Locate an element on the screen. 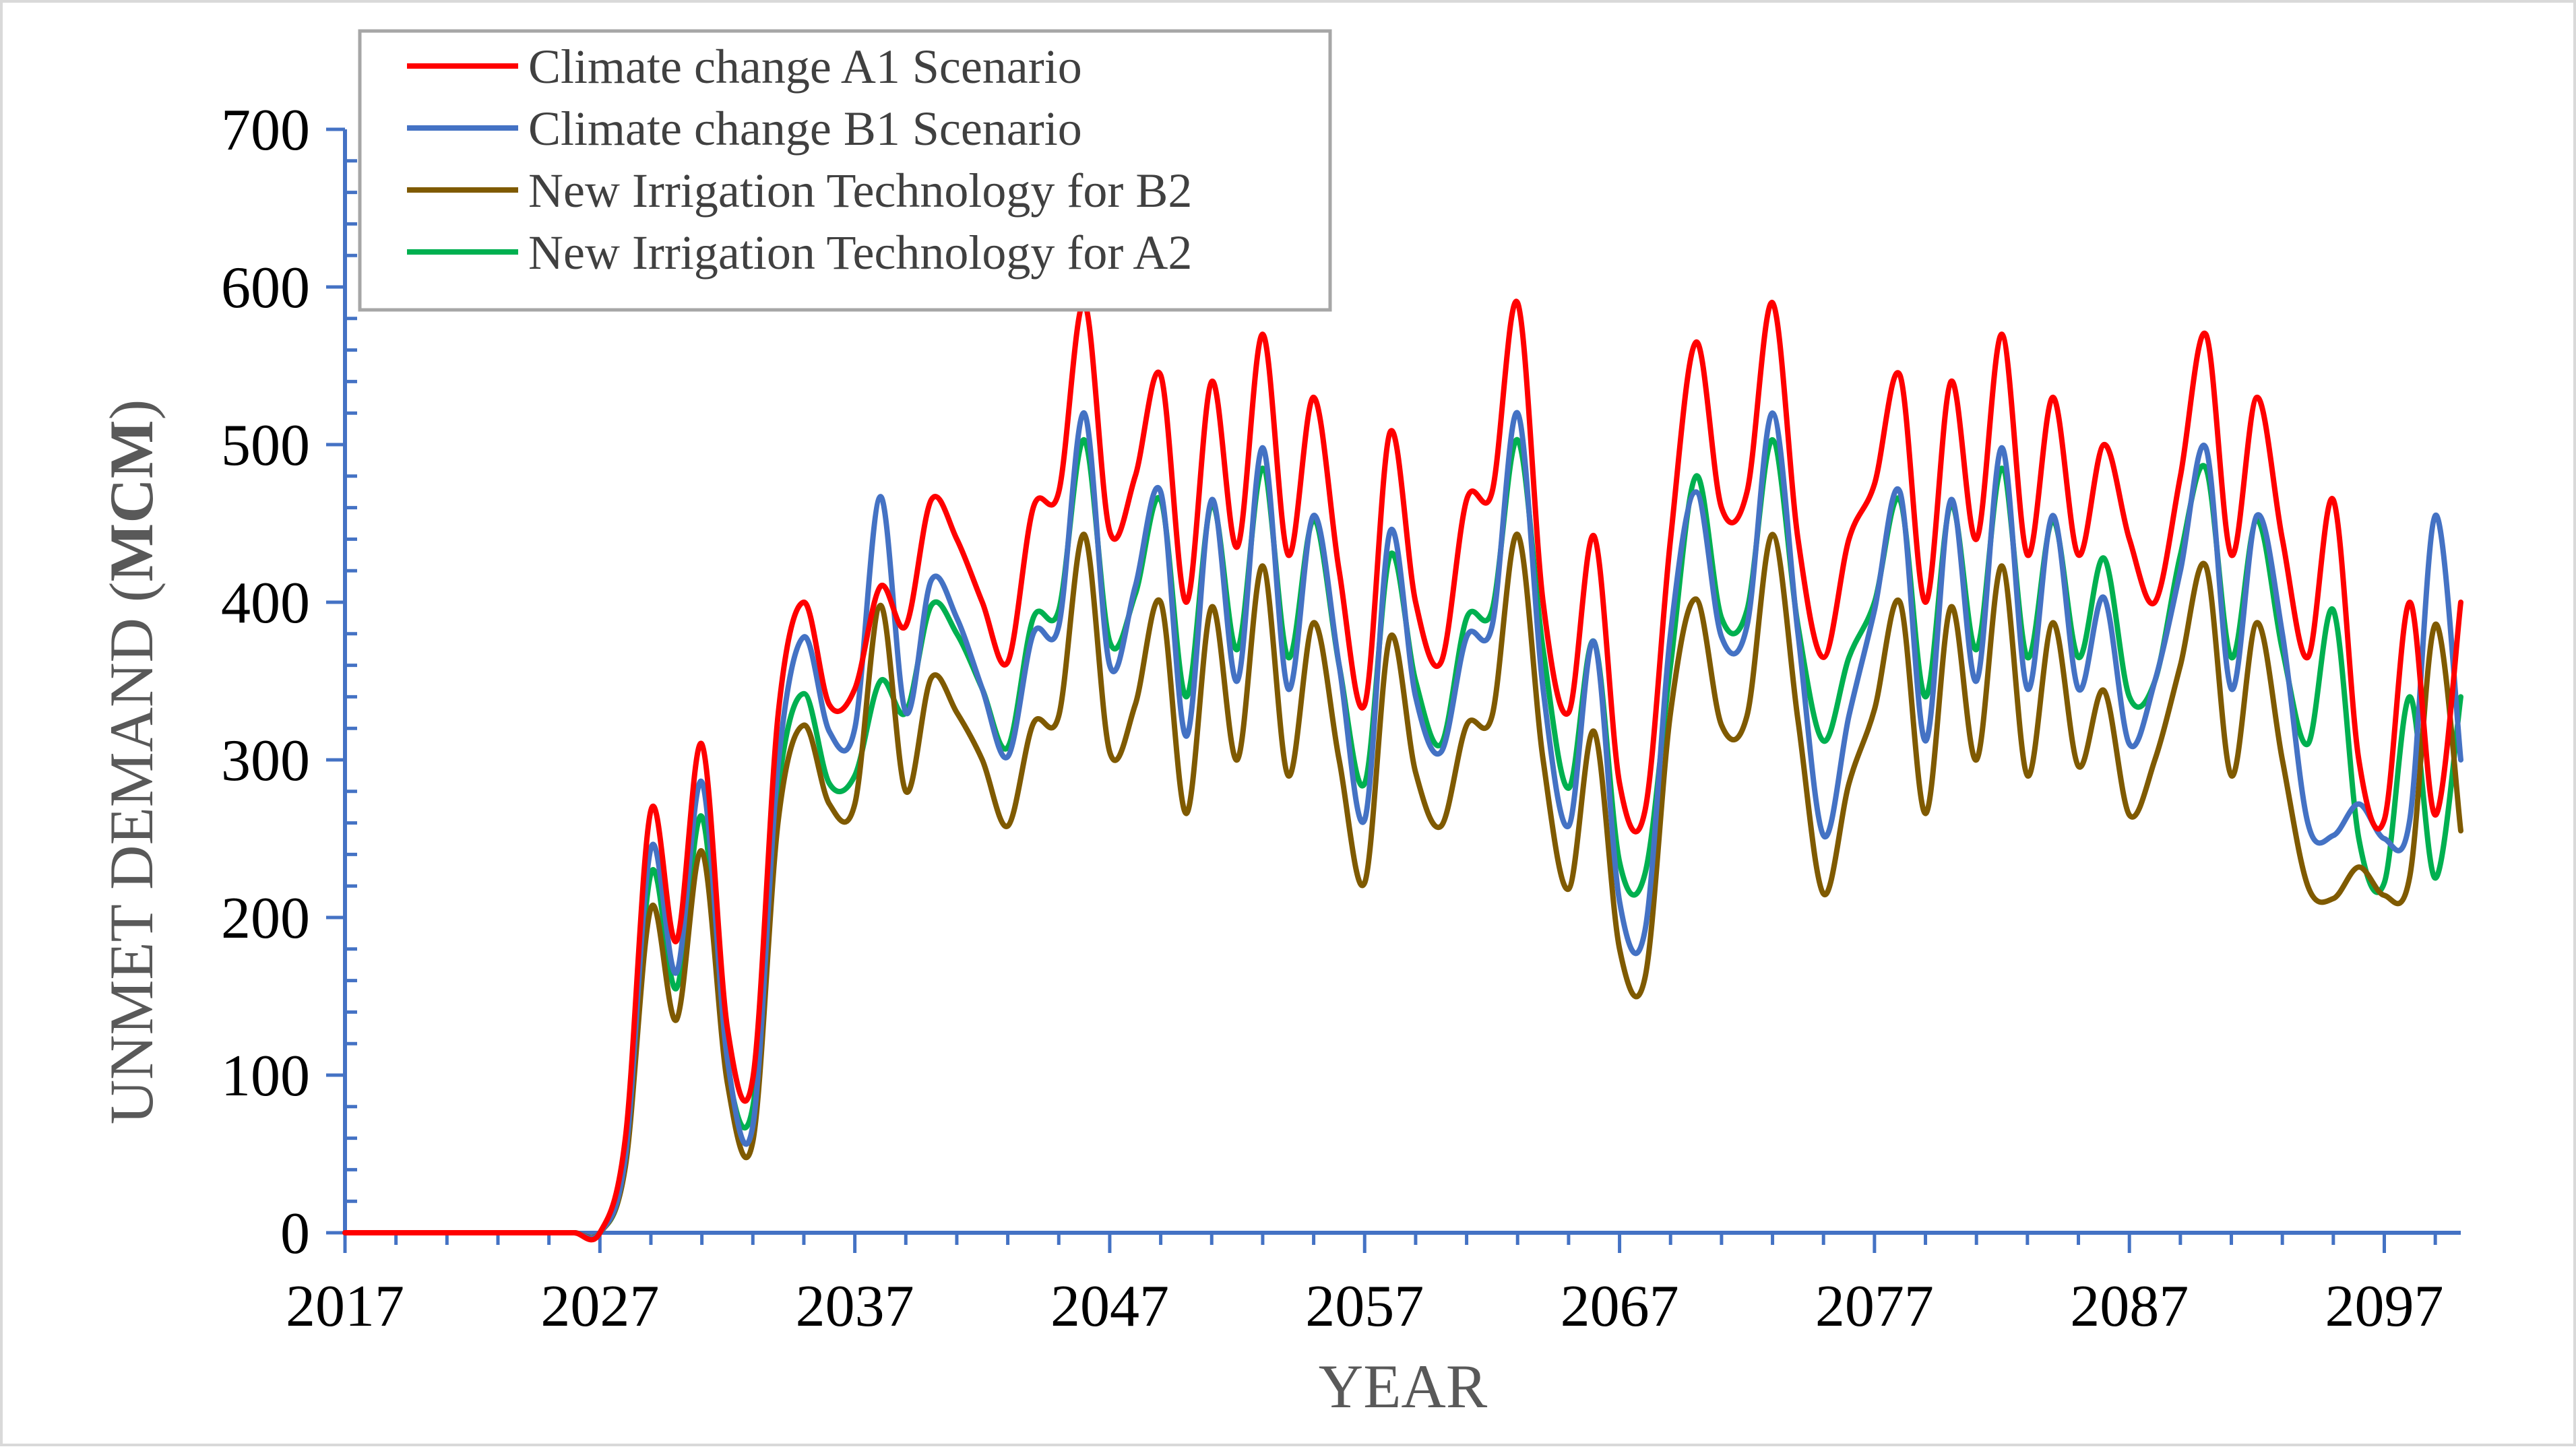 The width and height of the screenshot is (2576, 1449). legend-label-1: Climate change A1 Scenario is located at coordinates (805, 67).